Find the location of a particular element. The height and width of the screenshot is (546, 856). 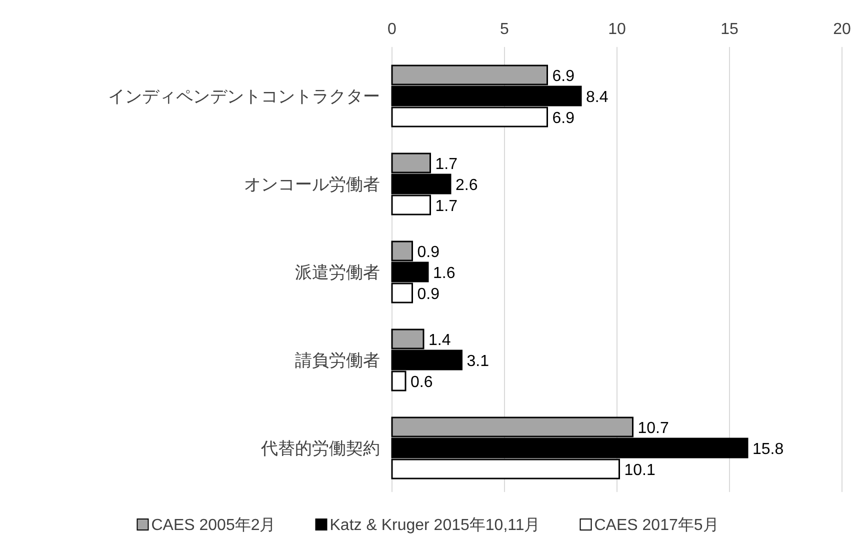

y-tick-label: オンコール労働者 is located at coordinates (312, 184).